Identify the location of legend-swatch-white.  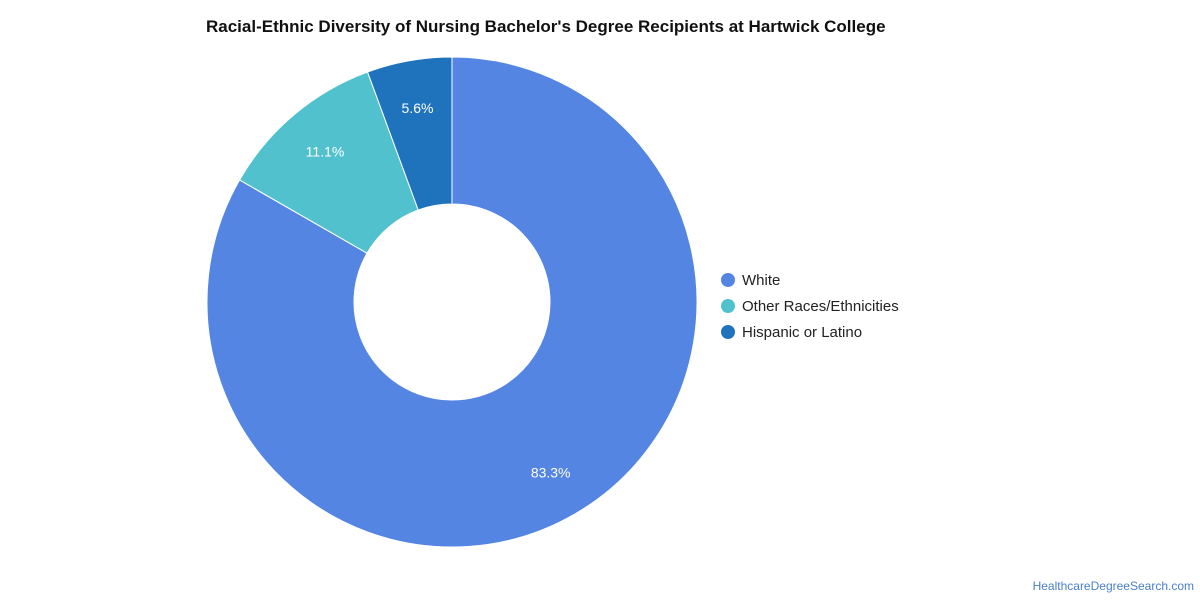
(728, 280).